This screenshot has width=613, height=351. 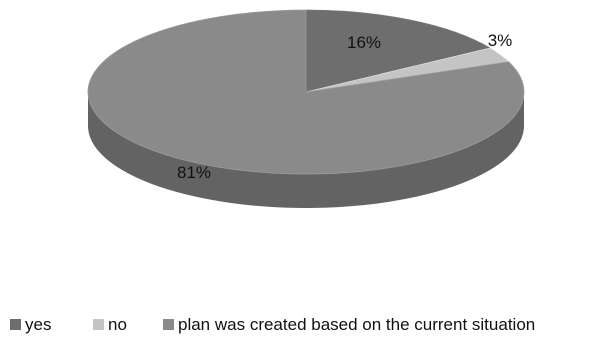 What do you see at coordinates (364, 42) in the screenshot?
I see `data-label-yes: 16%` at bounding box center [364, 42].